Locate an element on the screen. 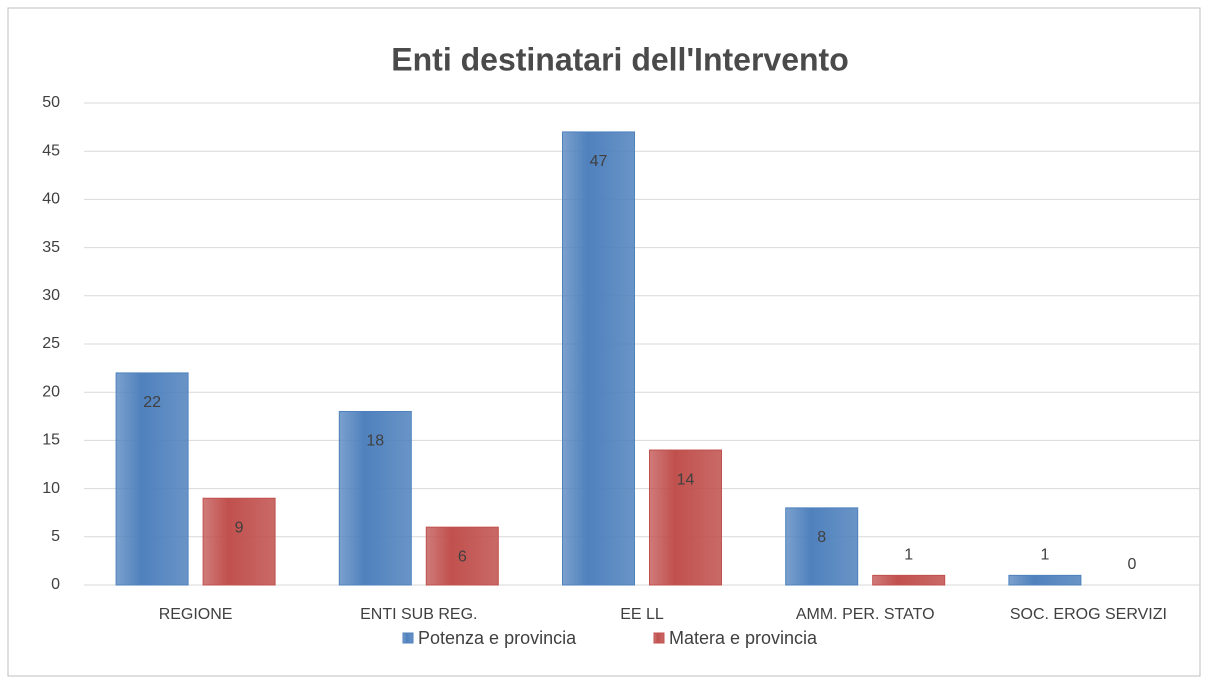 This screenshot has width=1208, height=679. x-tick-label: SOC. EROG SERVIZI is located at coordinates (1088, 614).